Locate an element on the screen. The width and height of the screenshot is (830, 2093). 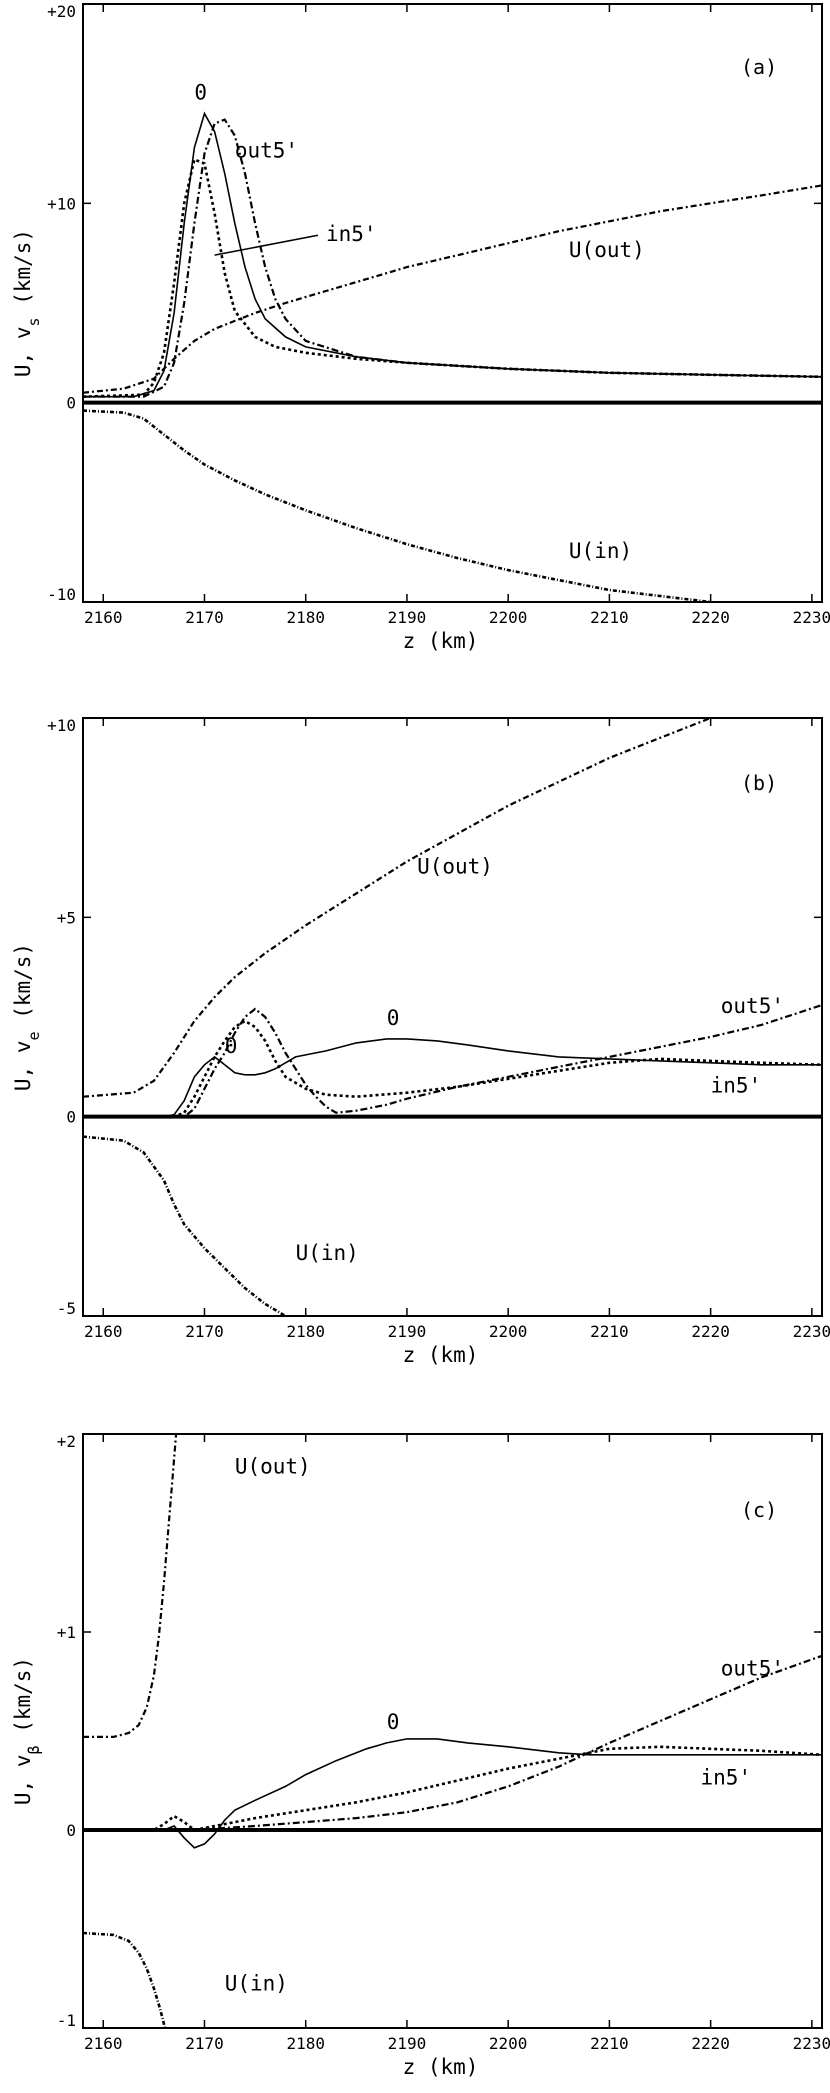
panel-tag: (a) is located at coordinates (759, 67).